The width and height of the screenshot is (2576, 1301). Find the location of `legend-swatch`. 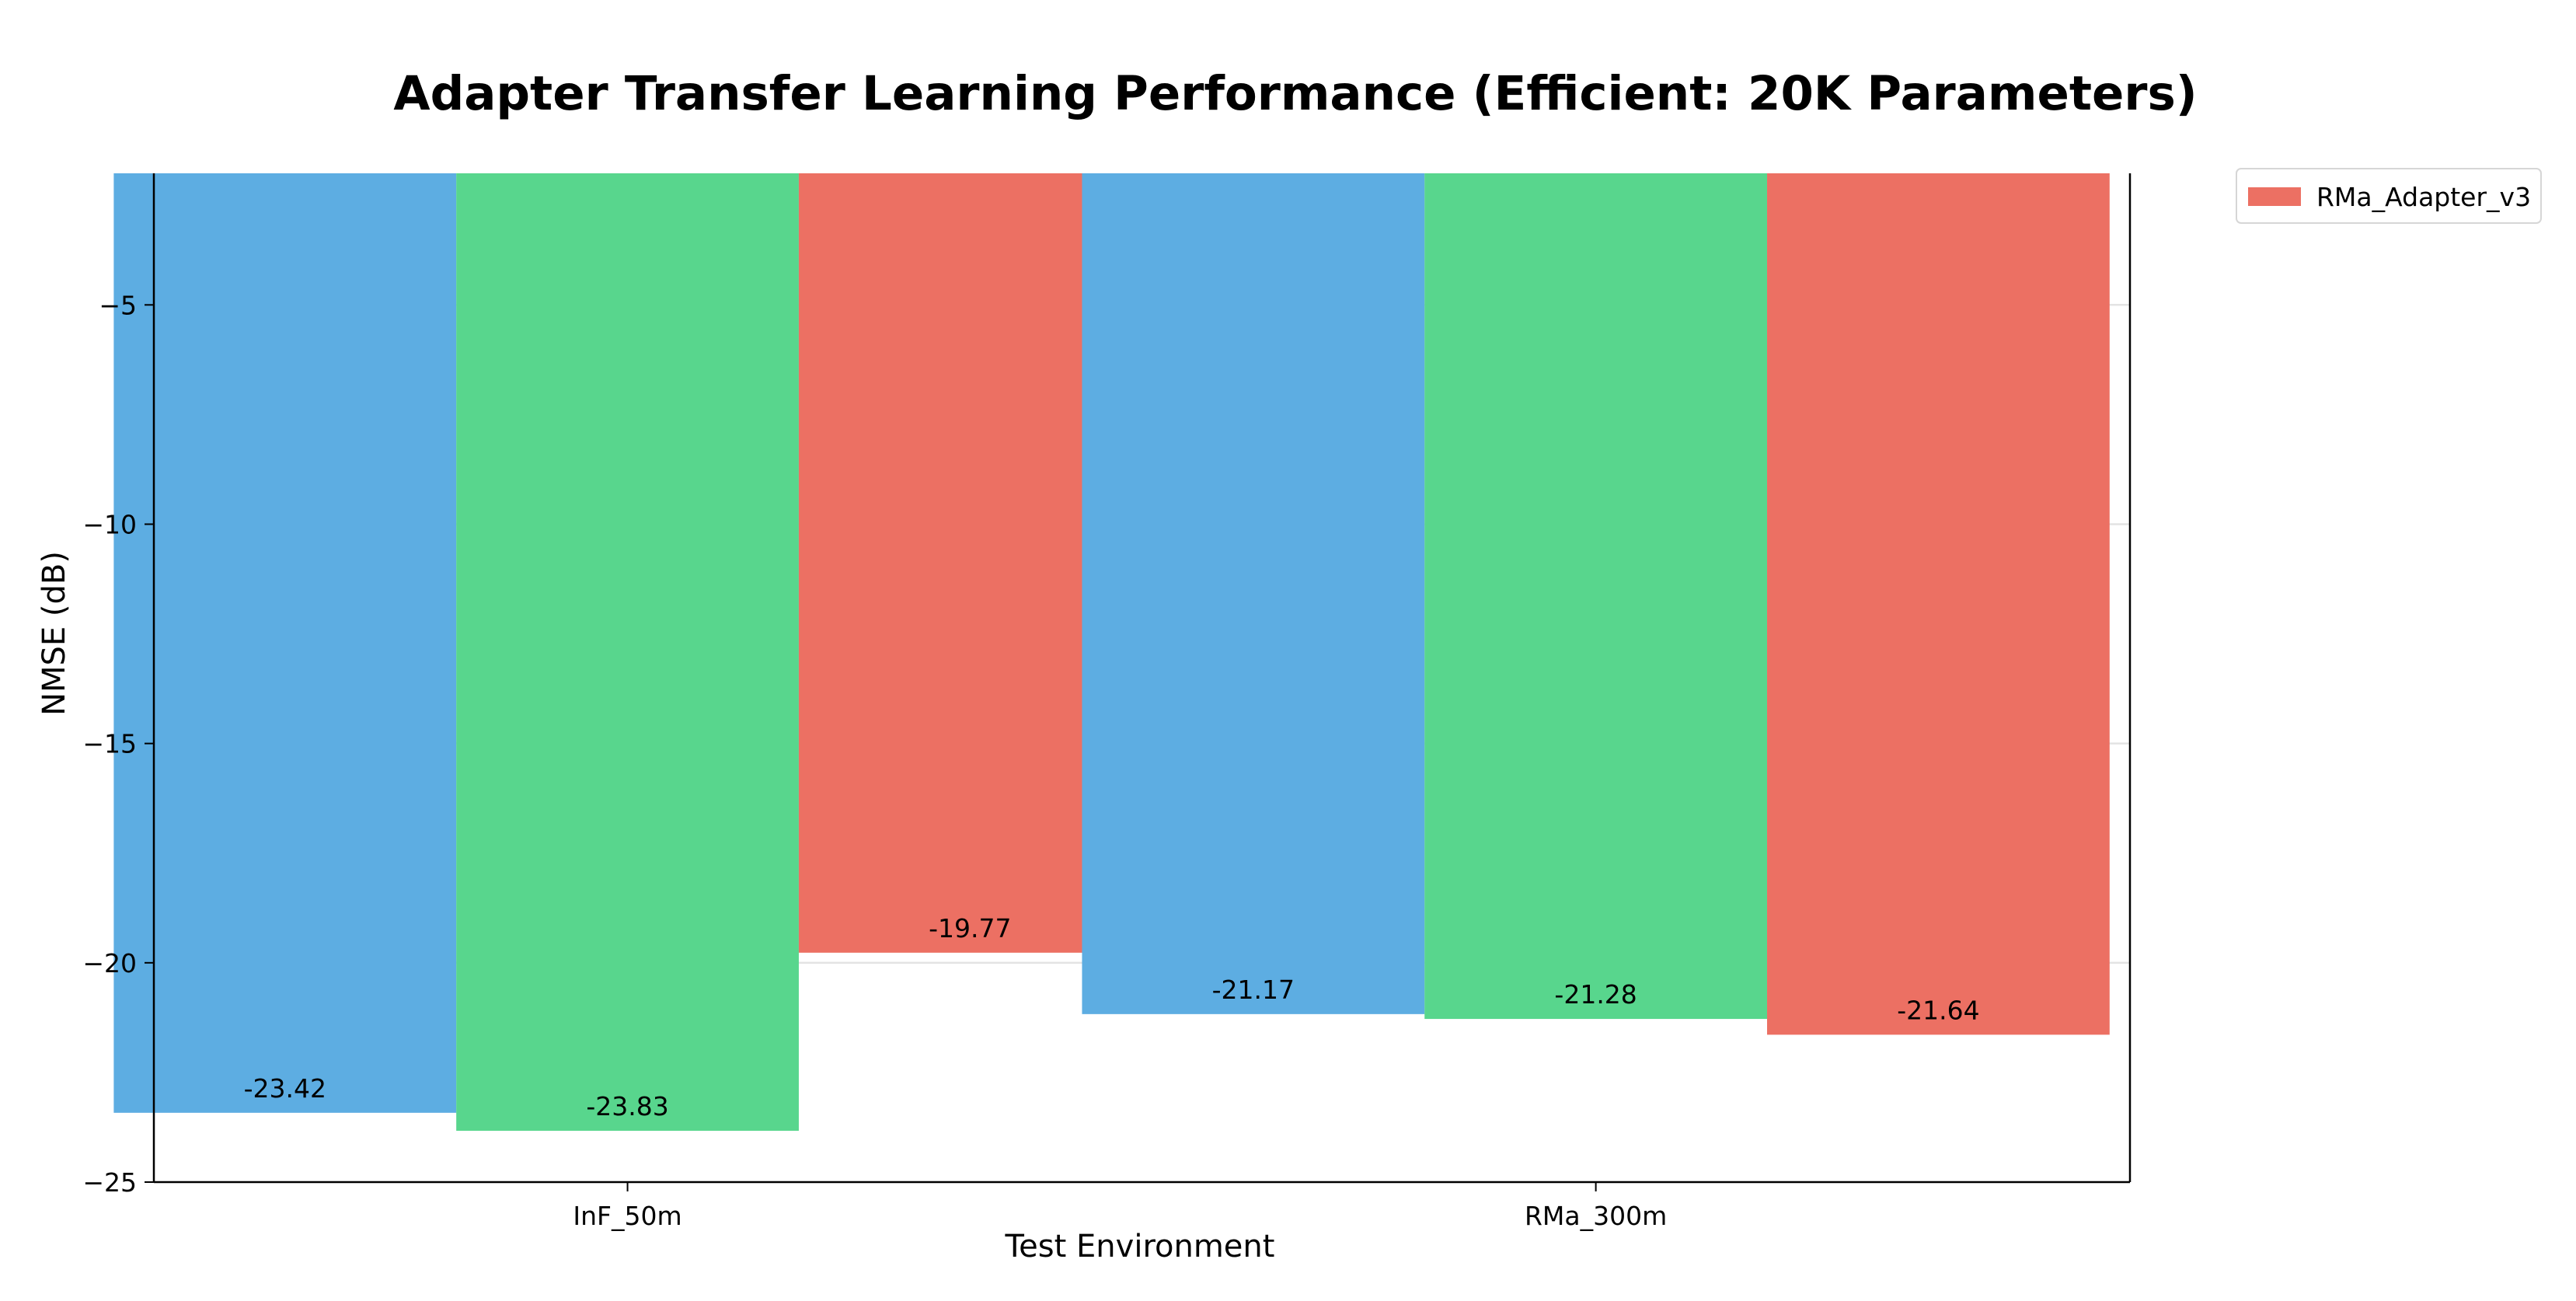

legend-swatch is located at coordinates (2274, 196).